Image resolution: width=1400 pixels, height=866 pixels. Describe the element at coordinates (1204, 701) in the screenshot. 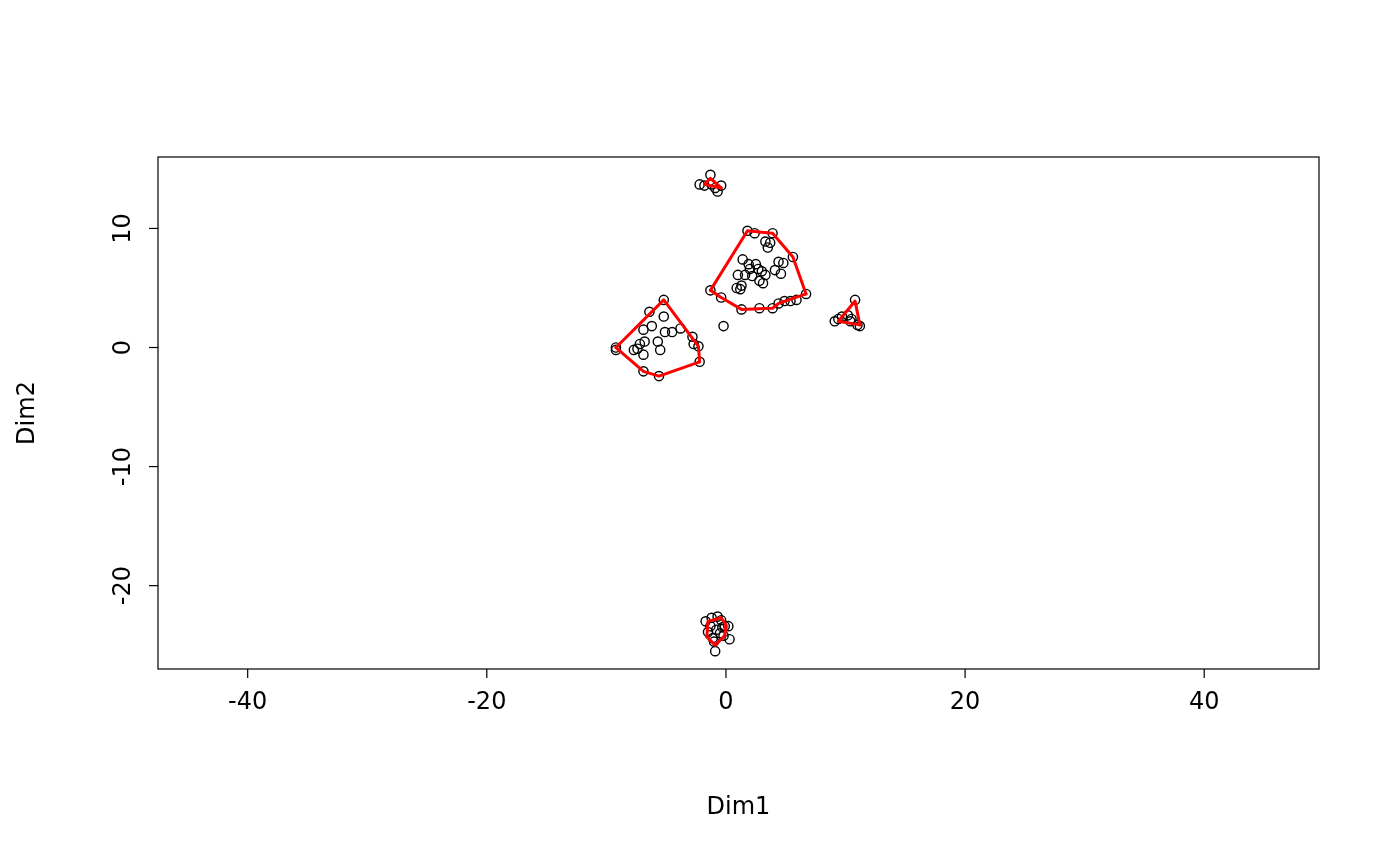

I see `x-tick-label: 40` at that location.